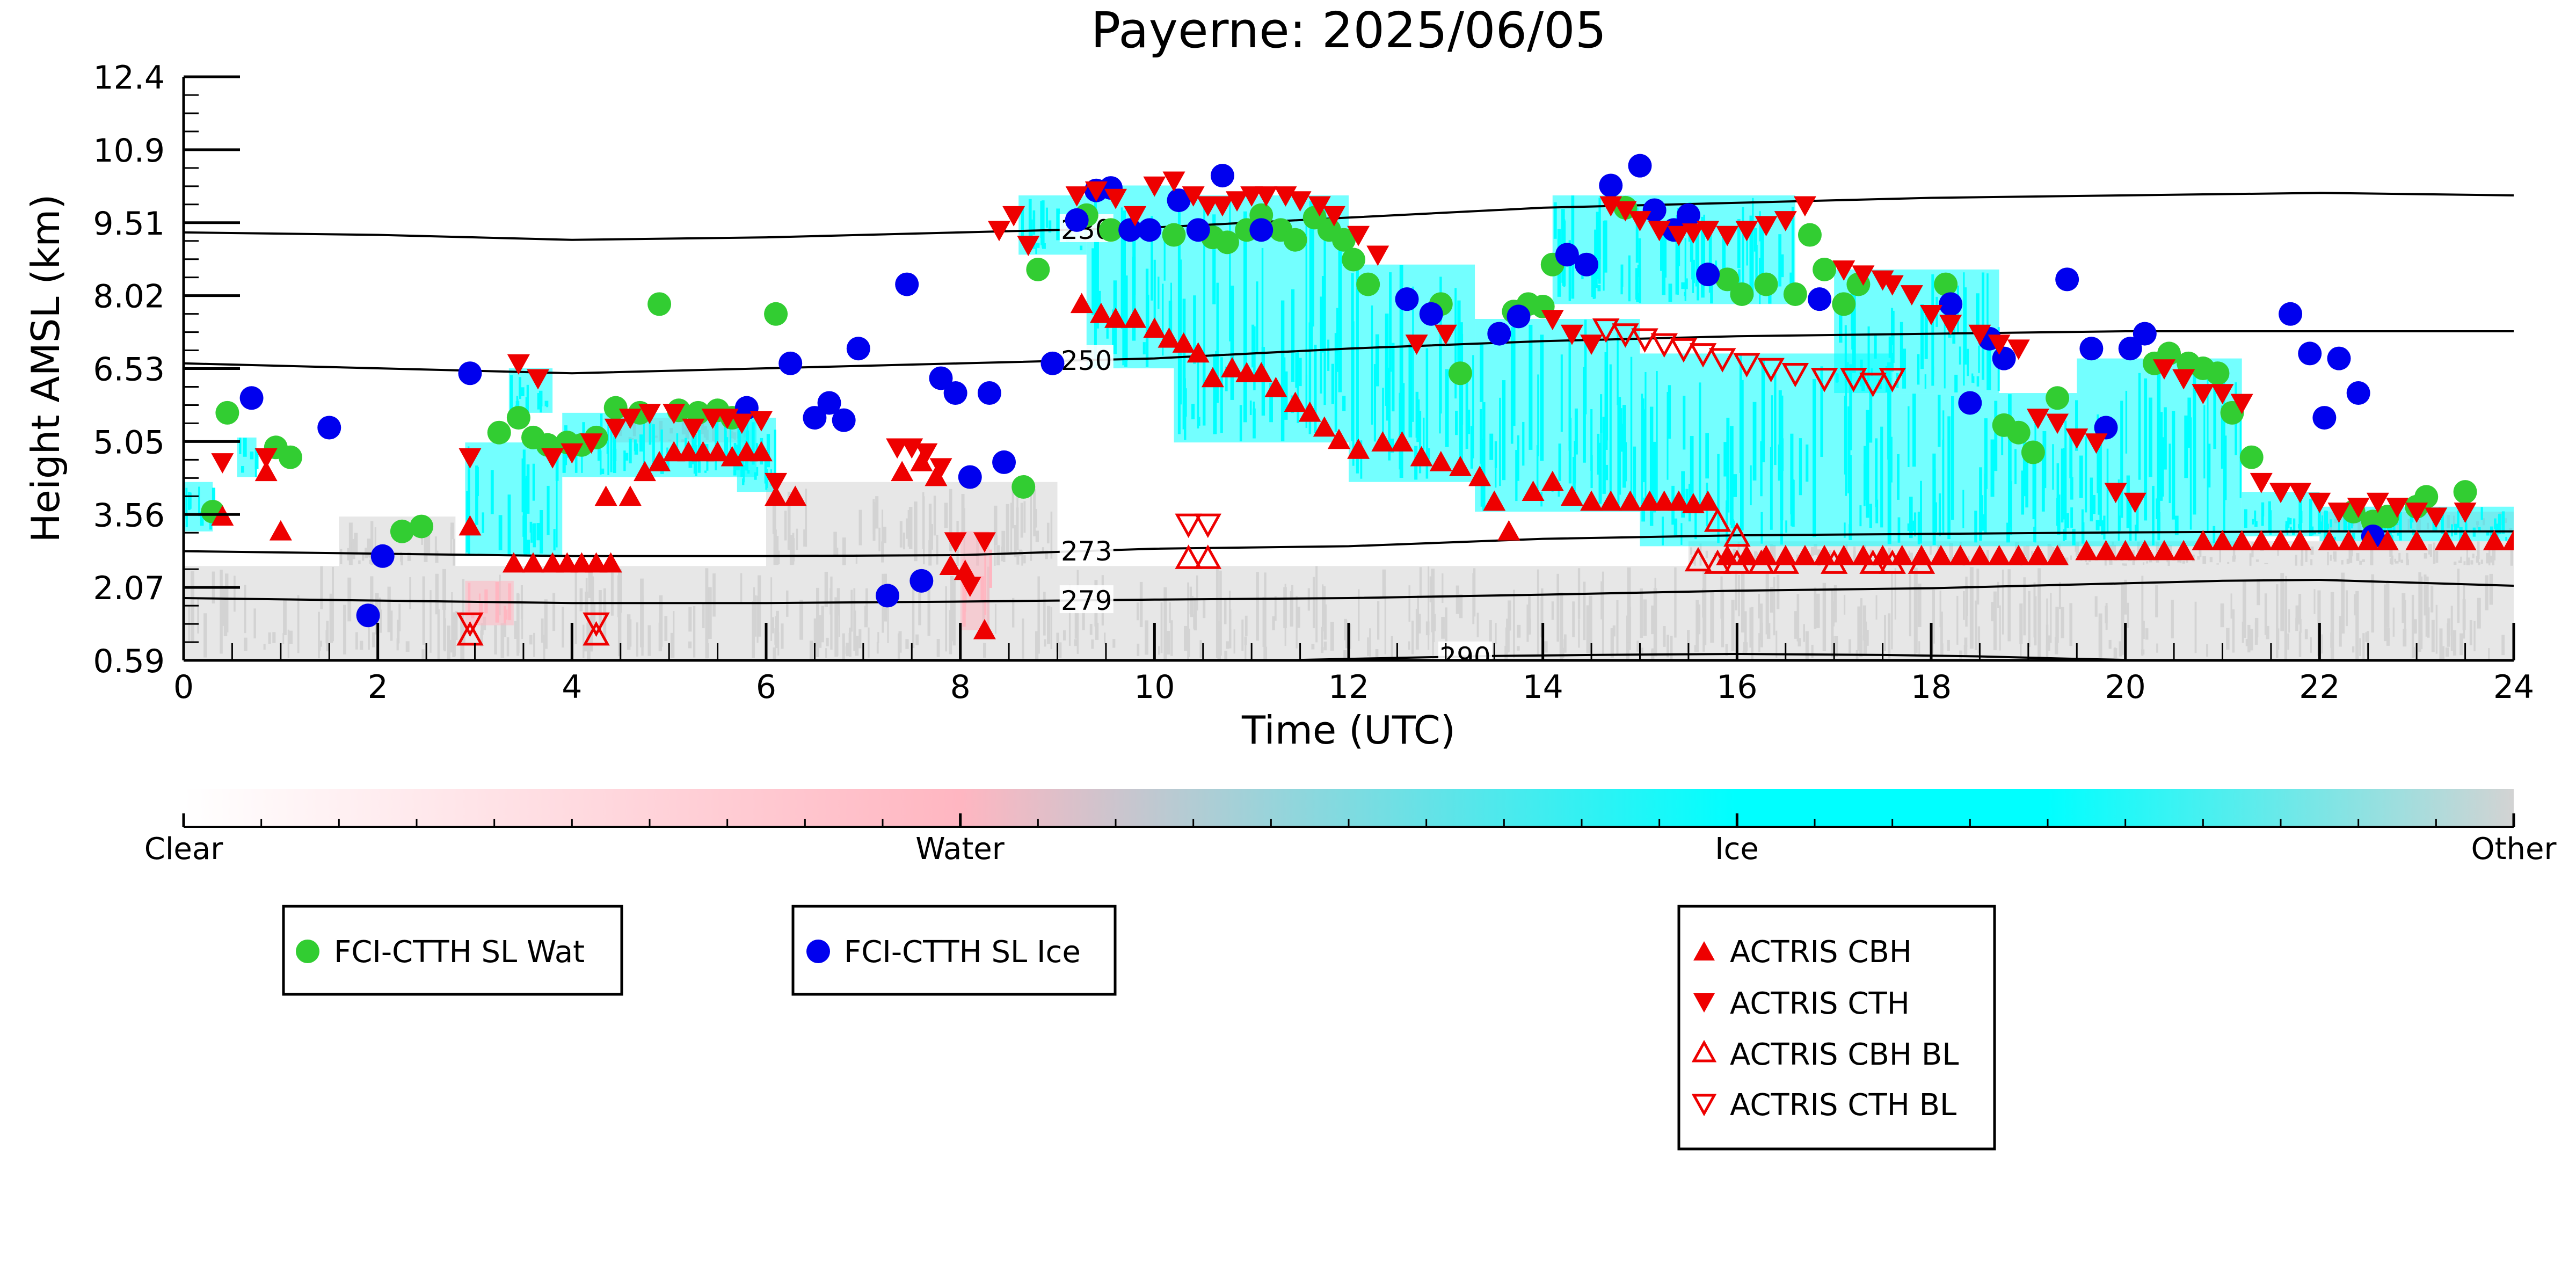 This screenshot has width=2576, height=1288. I want to click on marker-actris-cth-bl, so click(1606, 330).